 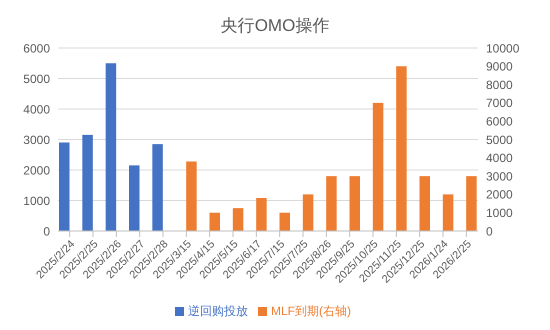 What do you see at coordinates (36, 139) in the screenshot?
I see `y-tick-label: 3000` at bounding box center [36, 139].